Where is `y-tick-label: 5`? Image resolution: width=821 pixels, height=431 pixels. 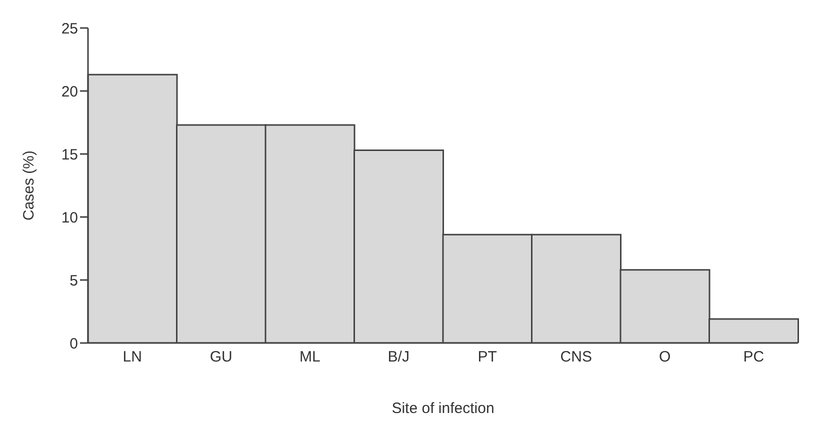 y-tick-label: 5 is located at coordinates (74, 281).